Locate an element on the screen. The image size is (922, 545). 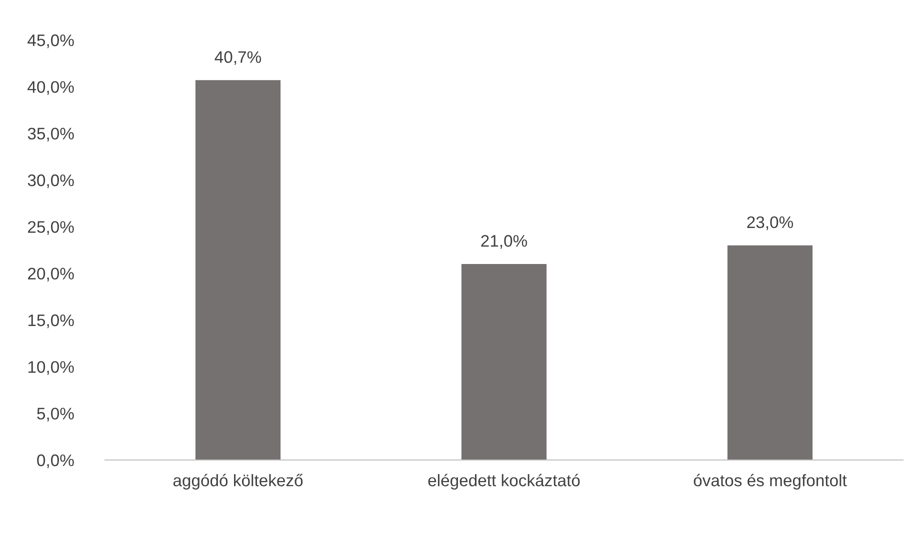
y-tick-label: 35,0% is located at coordinates (51, 135).